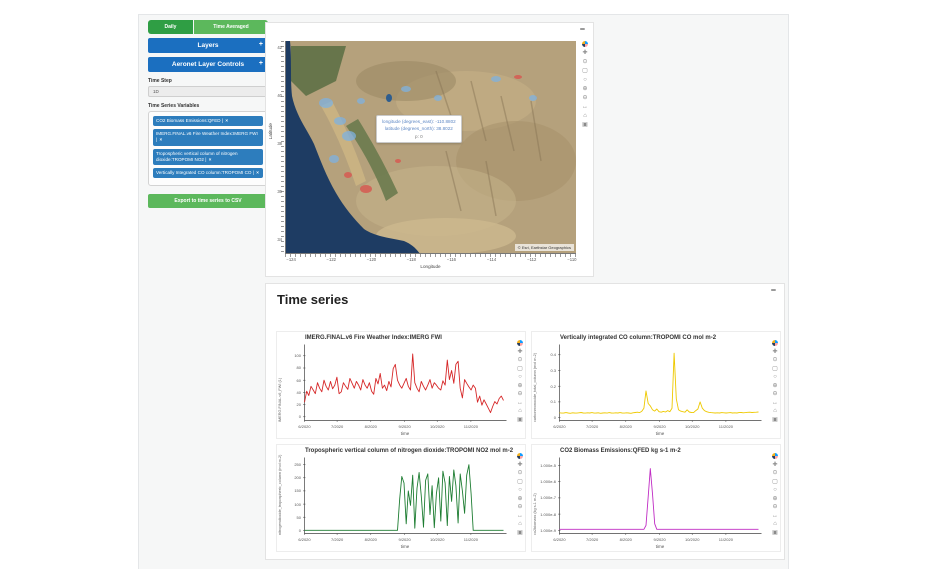 This screenshot has height=569, width=932. Describe the element at coordinates (548, 498) in the screenshot. I see `y-tick-label: 1.000e-7` at that location.